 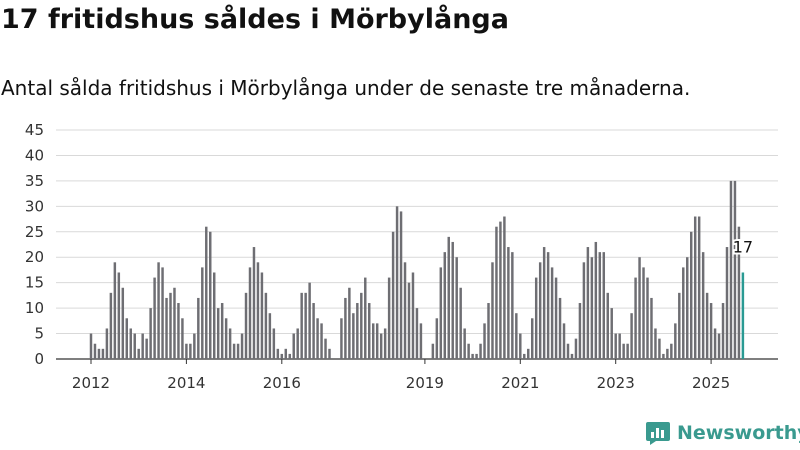 What do you see at coordinates (34, 181) in the screenshot?
I see `y-tick-label: 35` at bounding box center [34, 181].